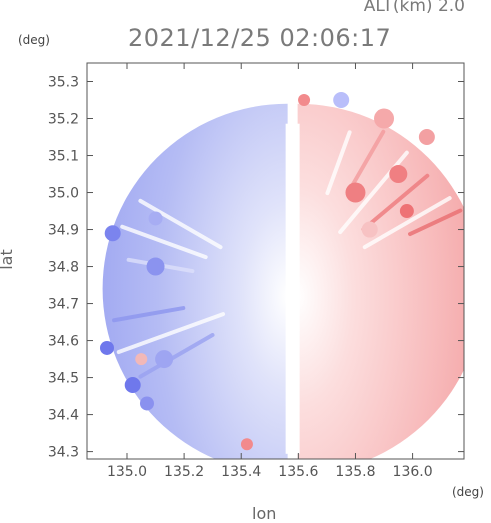 Image resolution: width=491 pixels, height=523 pixels. What do you see at coordinates (63, 157) in the screenshot?
I see `y-tick-label: 35.1` at bounding box center [63, 157].